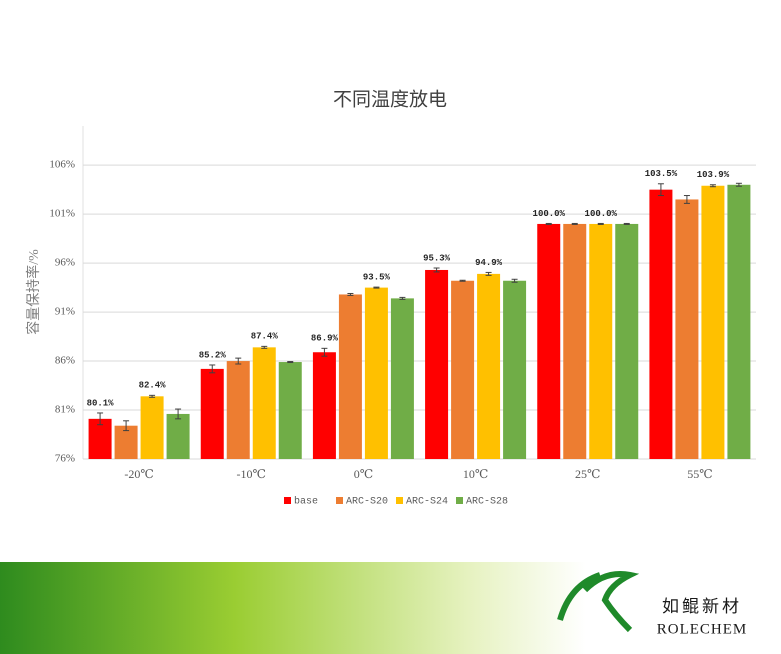 The height and width of the screenshot is (654, 781). I want to click on legend-label: ARC-S28, so click(487, 502).